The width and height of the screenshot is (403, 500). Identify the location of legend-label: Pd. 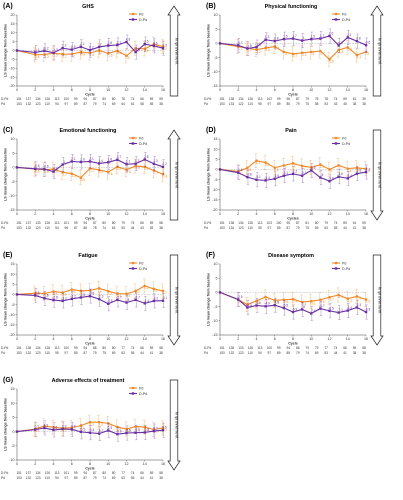
(141, 138).